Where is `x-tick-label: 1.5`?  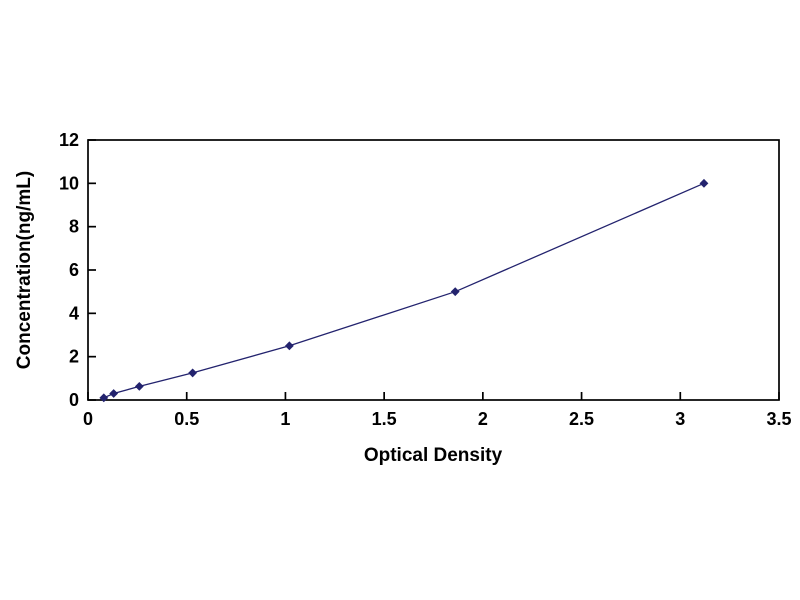
x-tick-label: 1.5 is located at coordinates (384, 419).